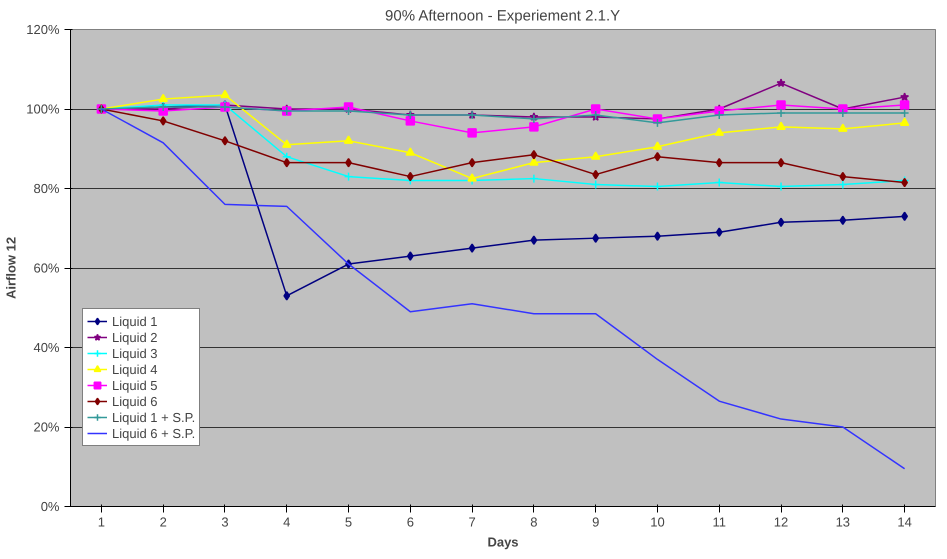 Image resolution: width=947 pixels, height=559 pixels. Describe the element at coordinates (10, 268) in the screenshot. I see `y-axis-title: Airflow 12` at that location.